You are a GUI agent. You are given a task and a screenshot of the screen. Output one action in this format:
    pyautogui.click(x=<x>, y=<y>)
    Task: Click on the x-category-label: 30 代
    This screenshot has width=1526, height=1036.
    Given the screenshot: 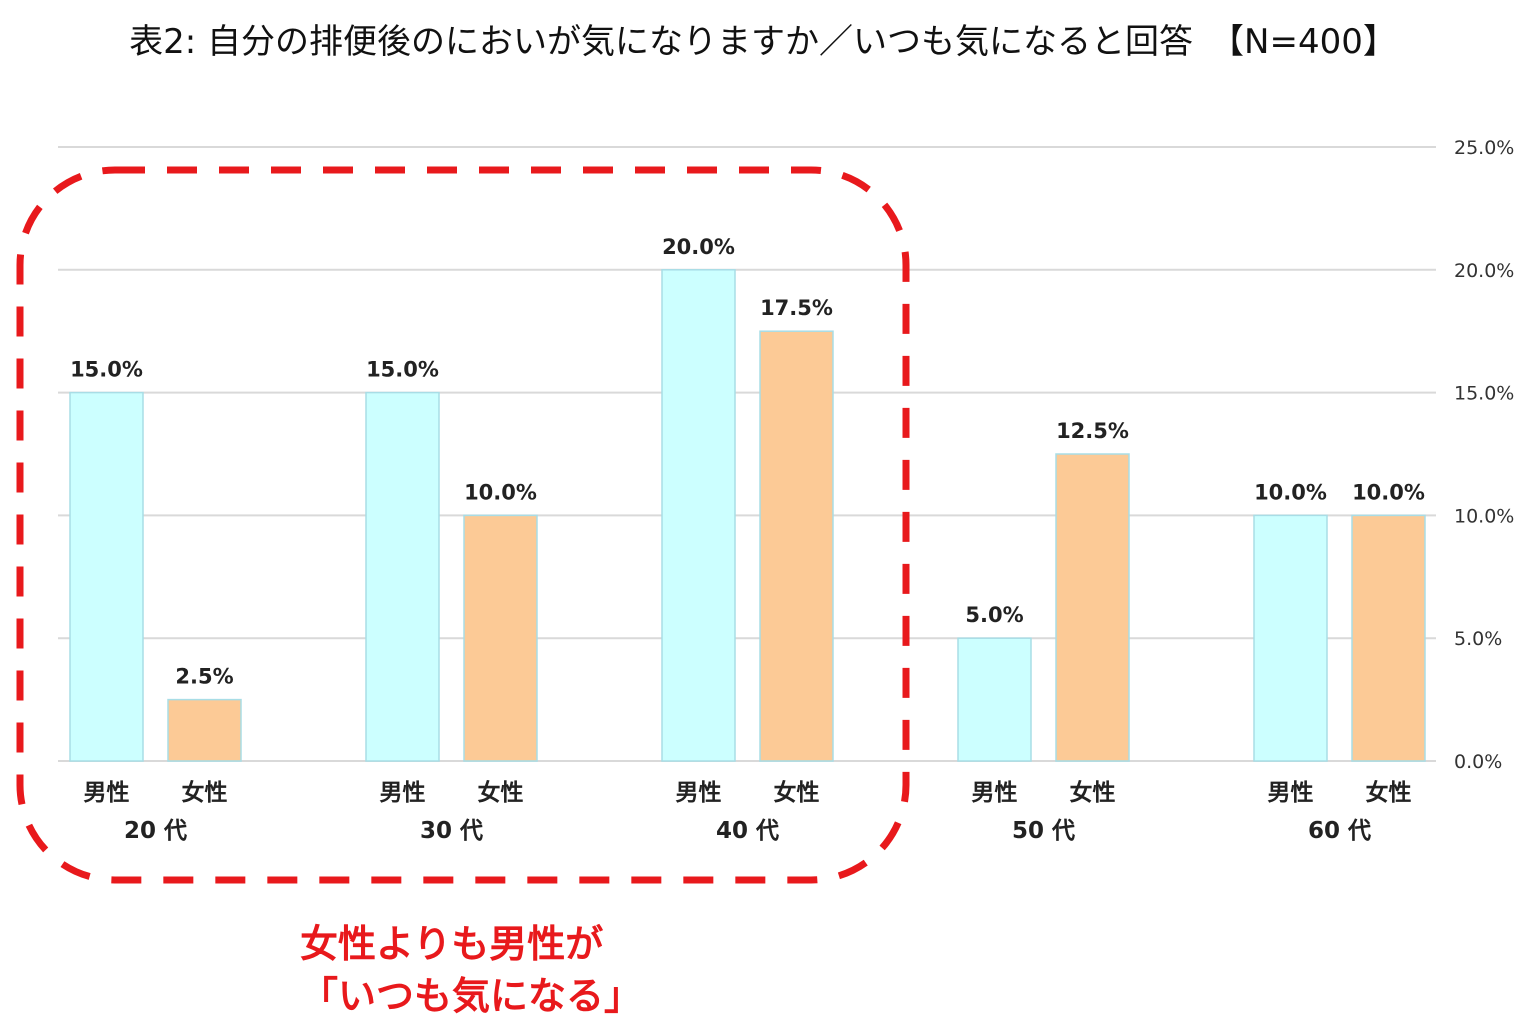 What is the action you would take?
    pyautogui.click(x=451, y=831)
    